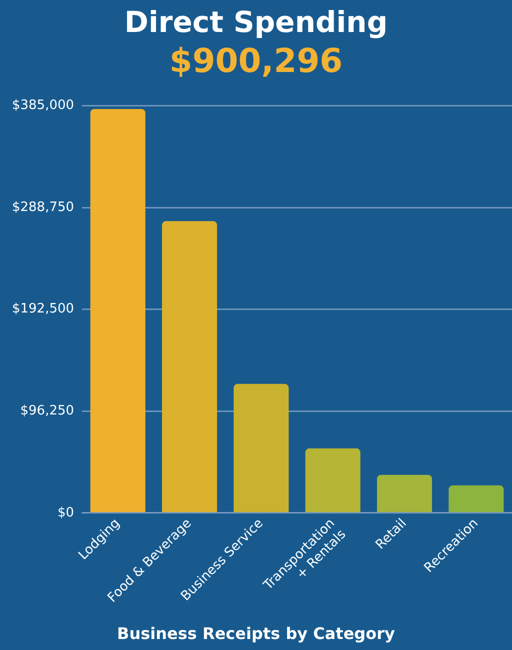 The width and height of the screenshot is (512, 650). Describe the element at coordinates (43, 207) in the screenshot. I see `y-tick-label: $288,750` at that location.